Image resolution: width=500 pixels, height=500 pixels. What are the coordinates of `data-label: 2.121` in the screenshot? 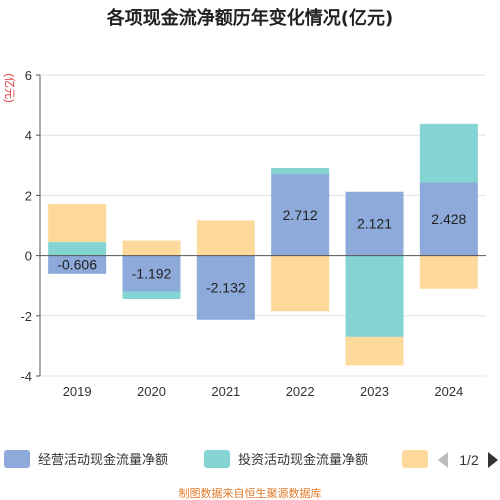 It's located at (374, 224).